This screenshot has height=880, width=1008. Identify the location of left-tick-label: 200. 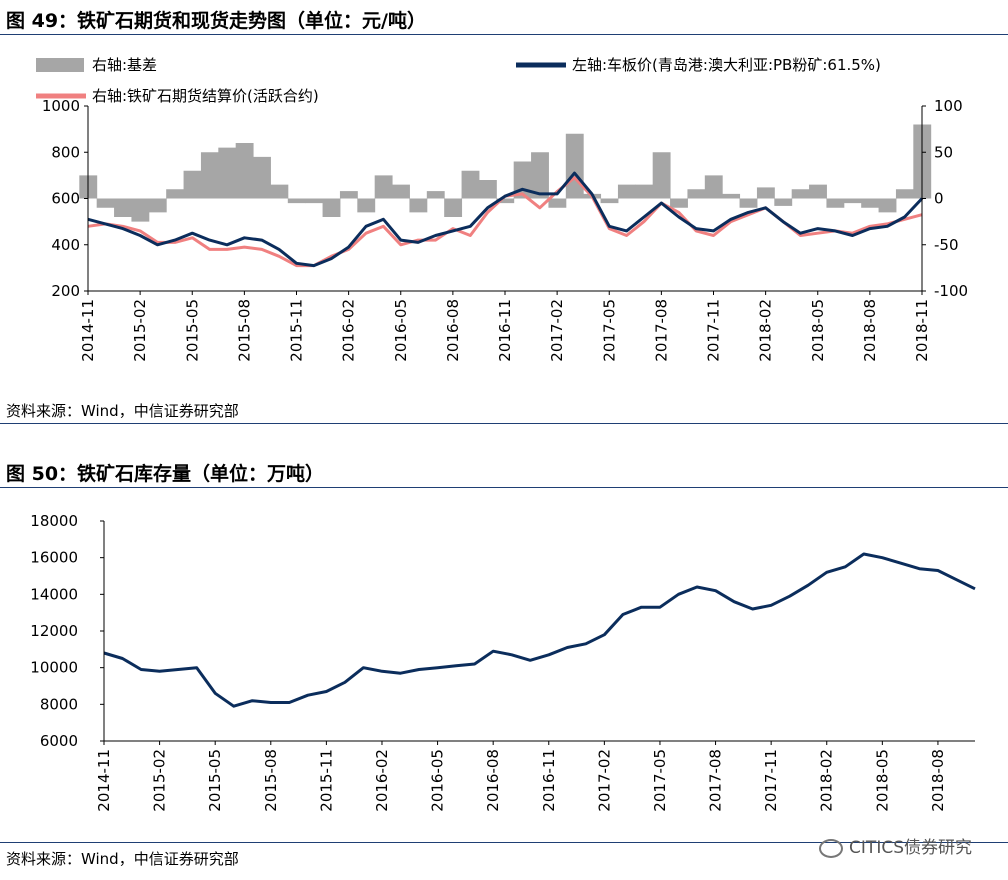
(65, 291).